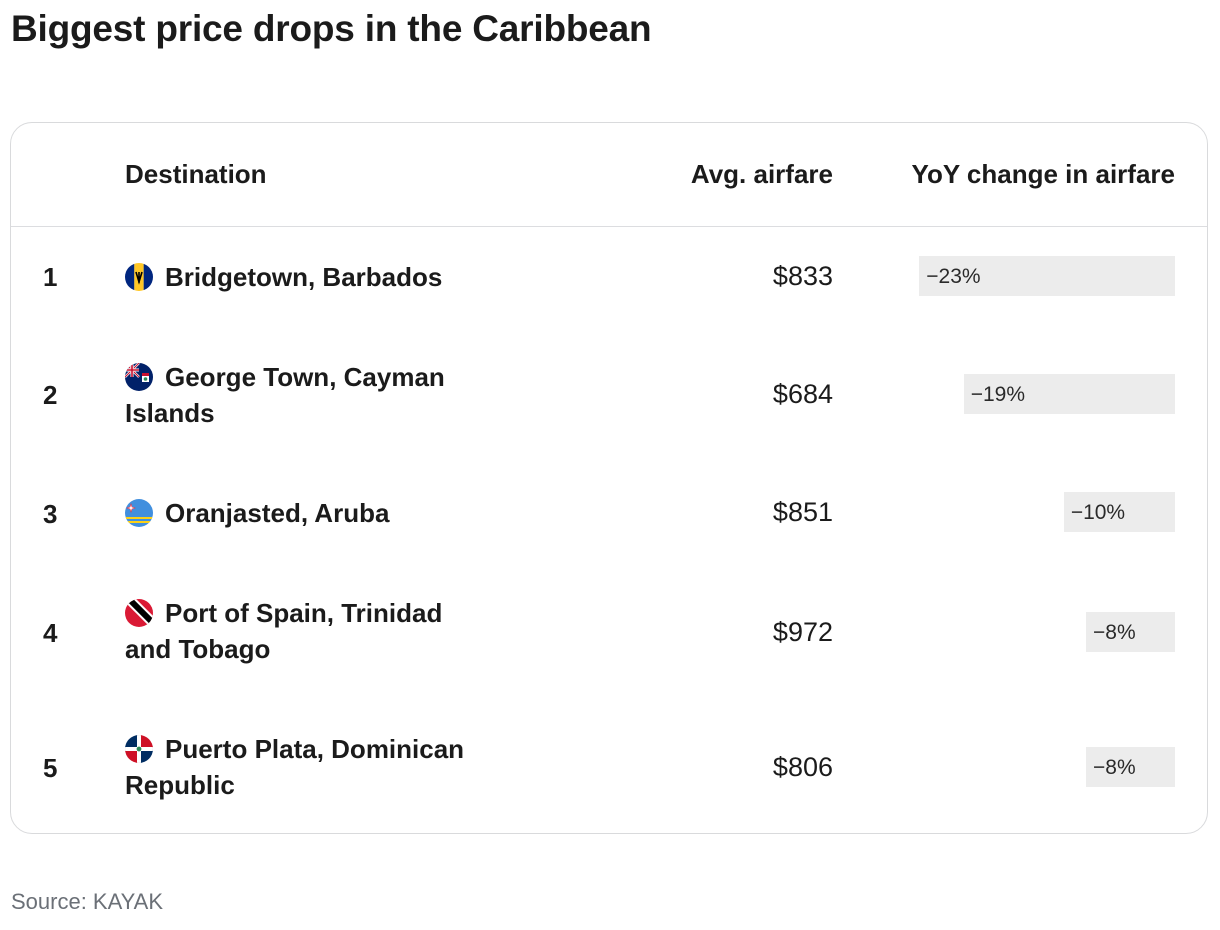 The image size is (1220, 930). I want to click on yoy-bar-track: −19%, so click(1036, 394).